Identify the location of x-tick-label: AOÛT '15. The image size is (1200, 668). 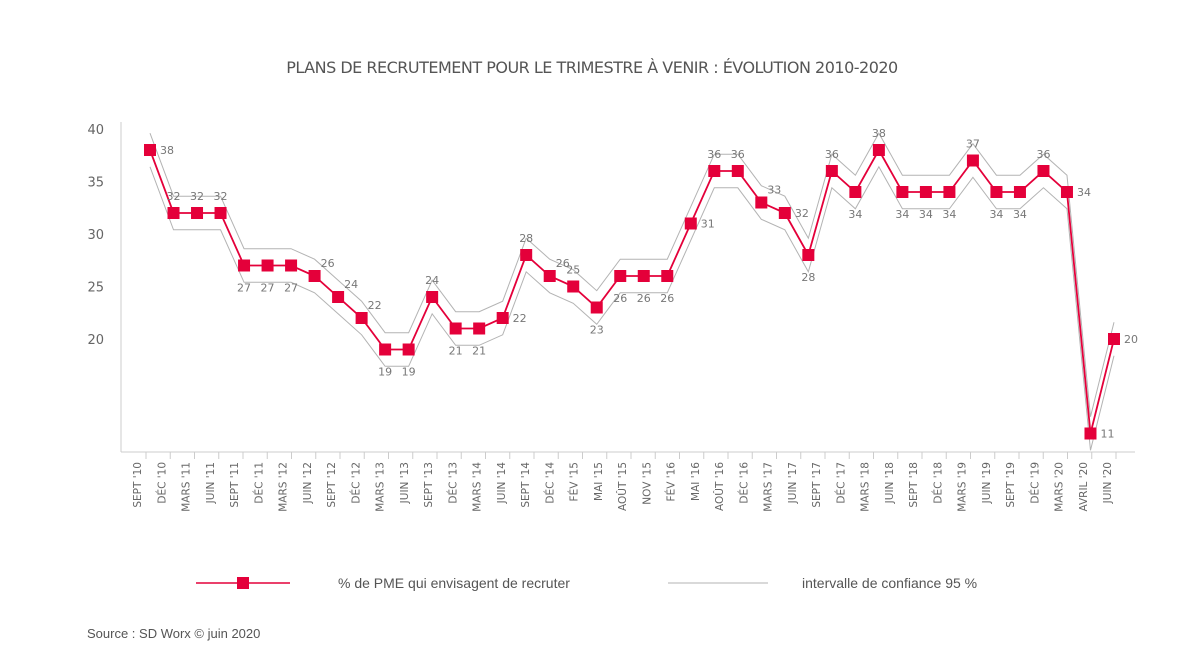
(622, 486).